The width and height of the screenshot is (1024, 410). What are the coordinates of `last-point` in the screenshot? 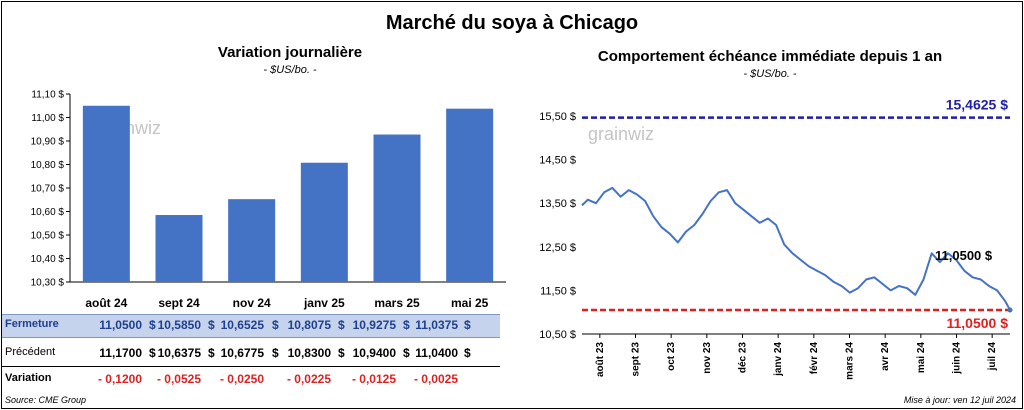 It's located at (1010, 310).